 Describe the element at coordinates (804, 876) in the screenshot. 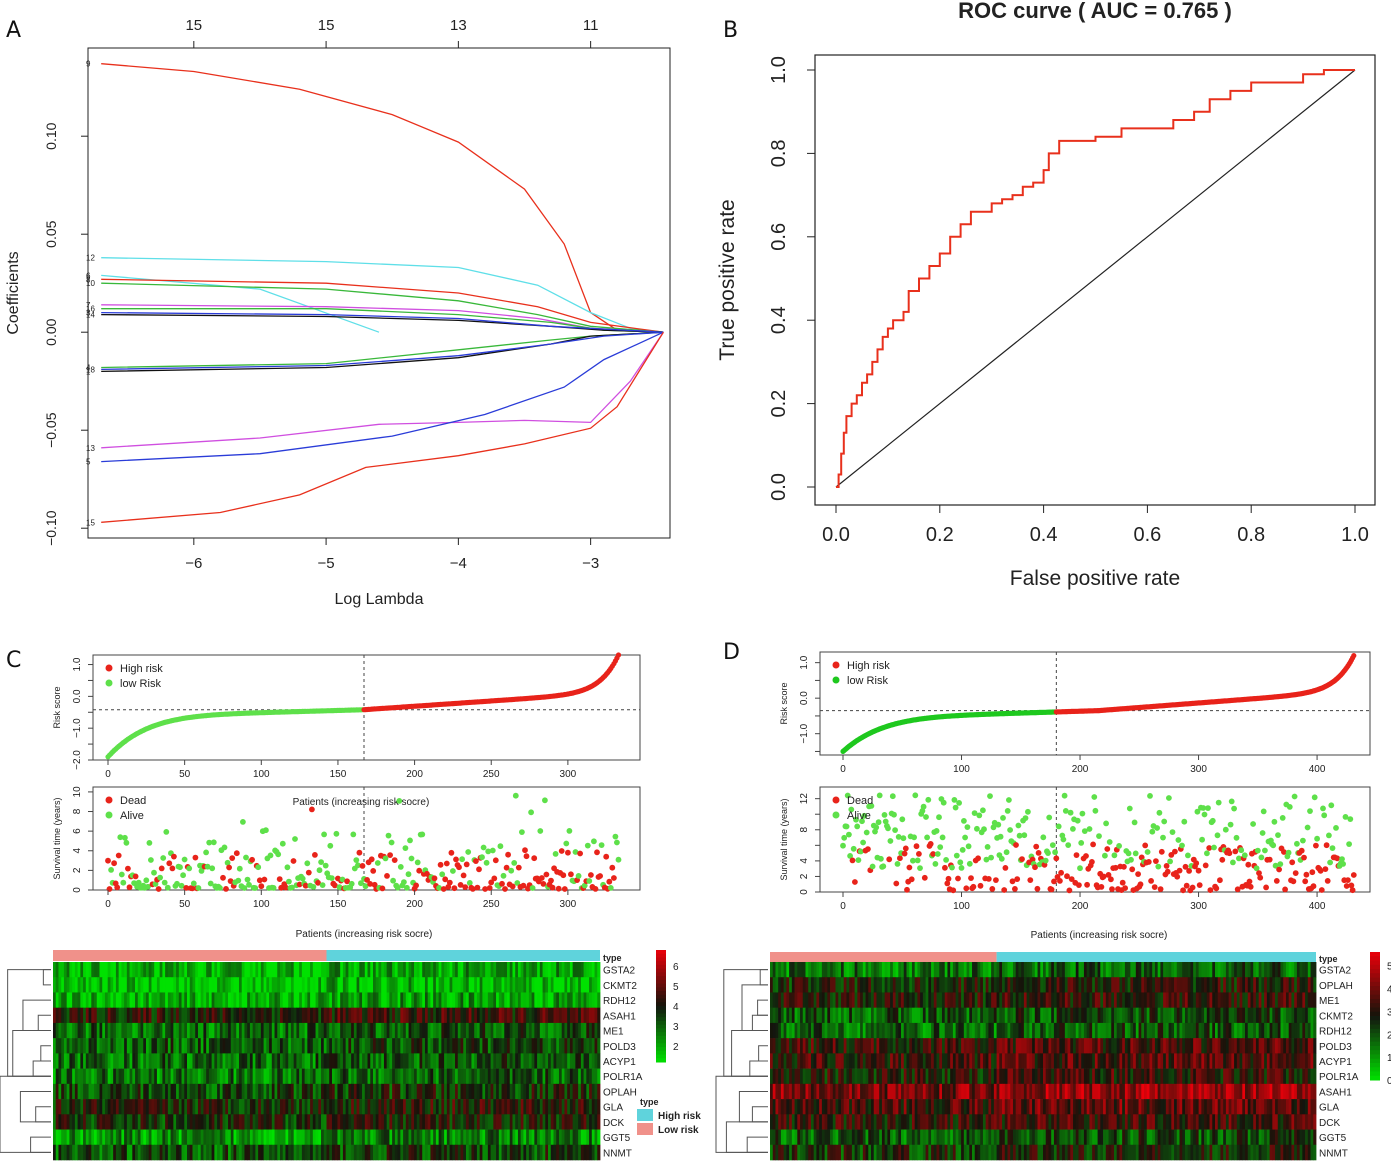

I see `survival-y-tick-label: 2` at that location.